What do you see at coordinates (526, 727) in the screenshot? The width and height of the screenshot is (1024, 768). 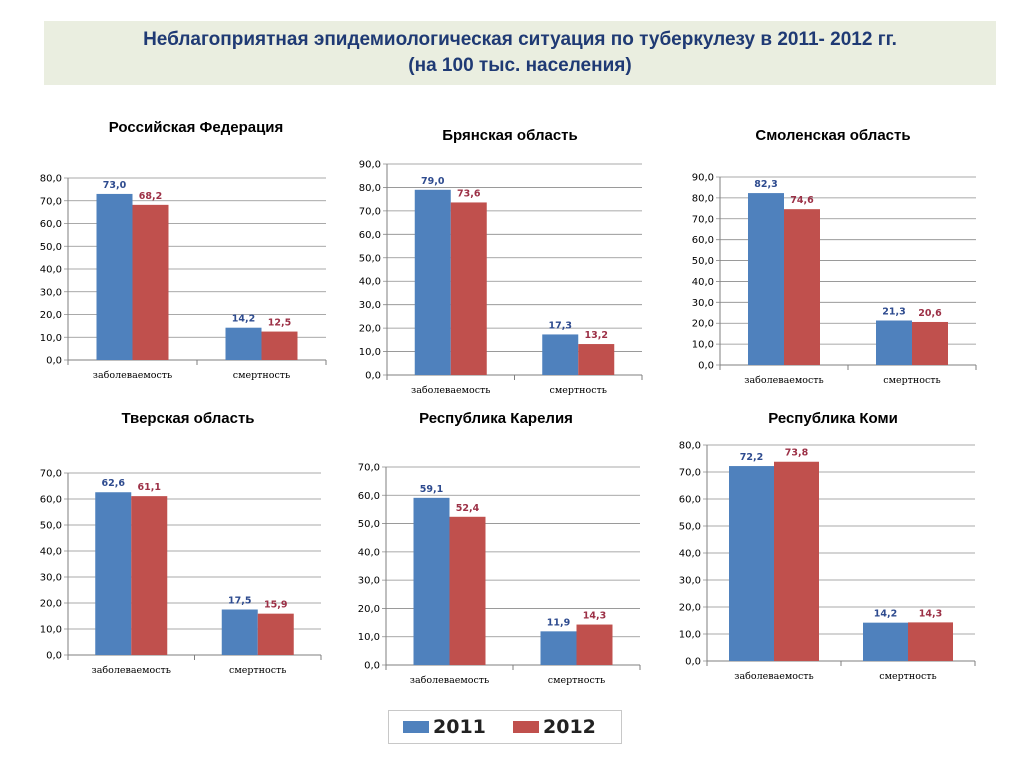 I see `legend-swatch-2012` at bounding box center [526, 727].